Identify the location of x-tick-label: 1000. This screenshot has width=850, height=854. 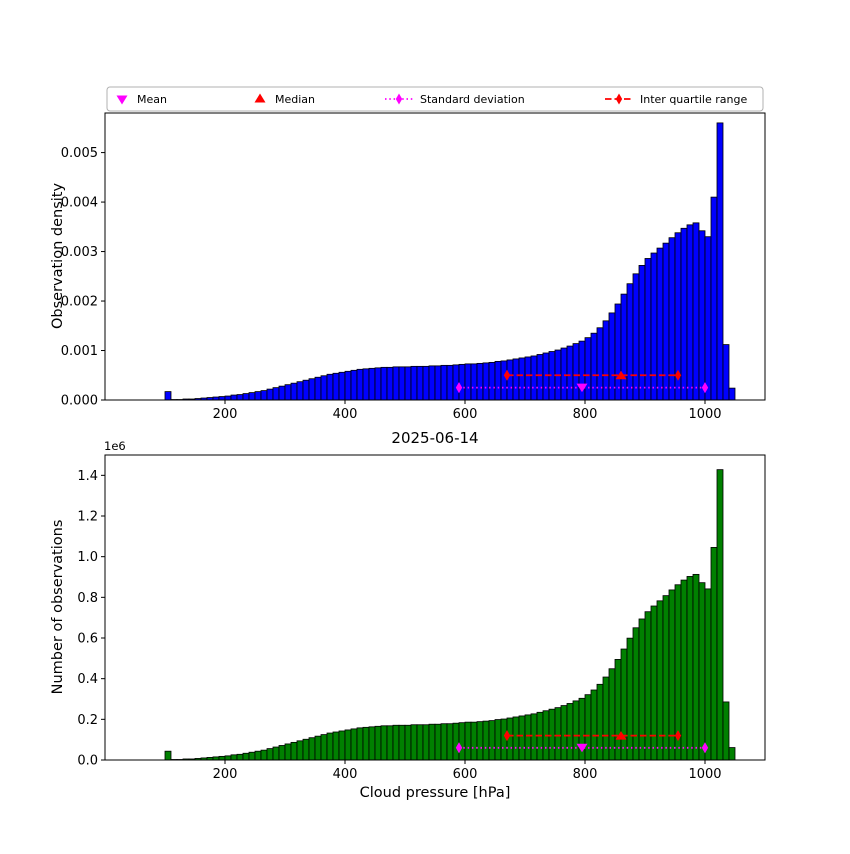
(704, 414).